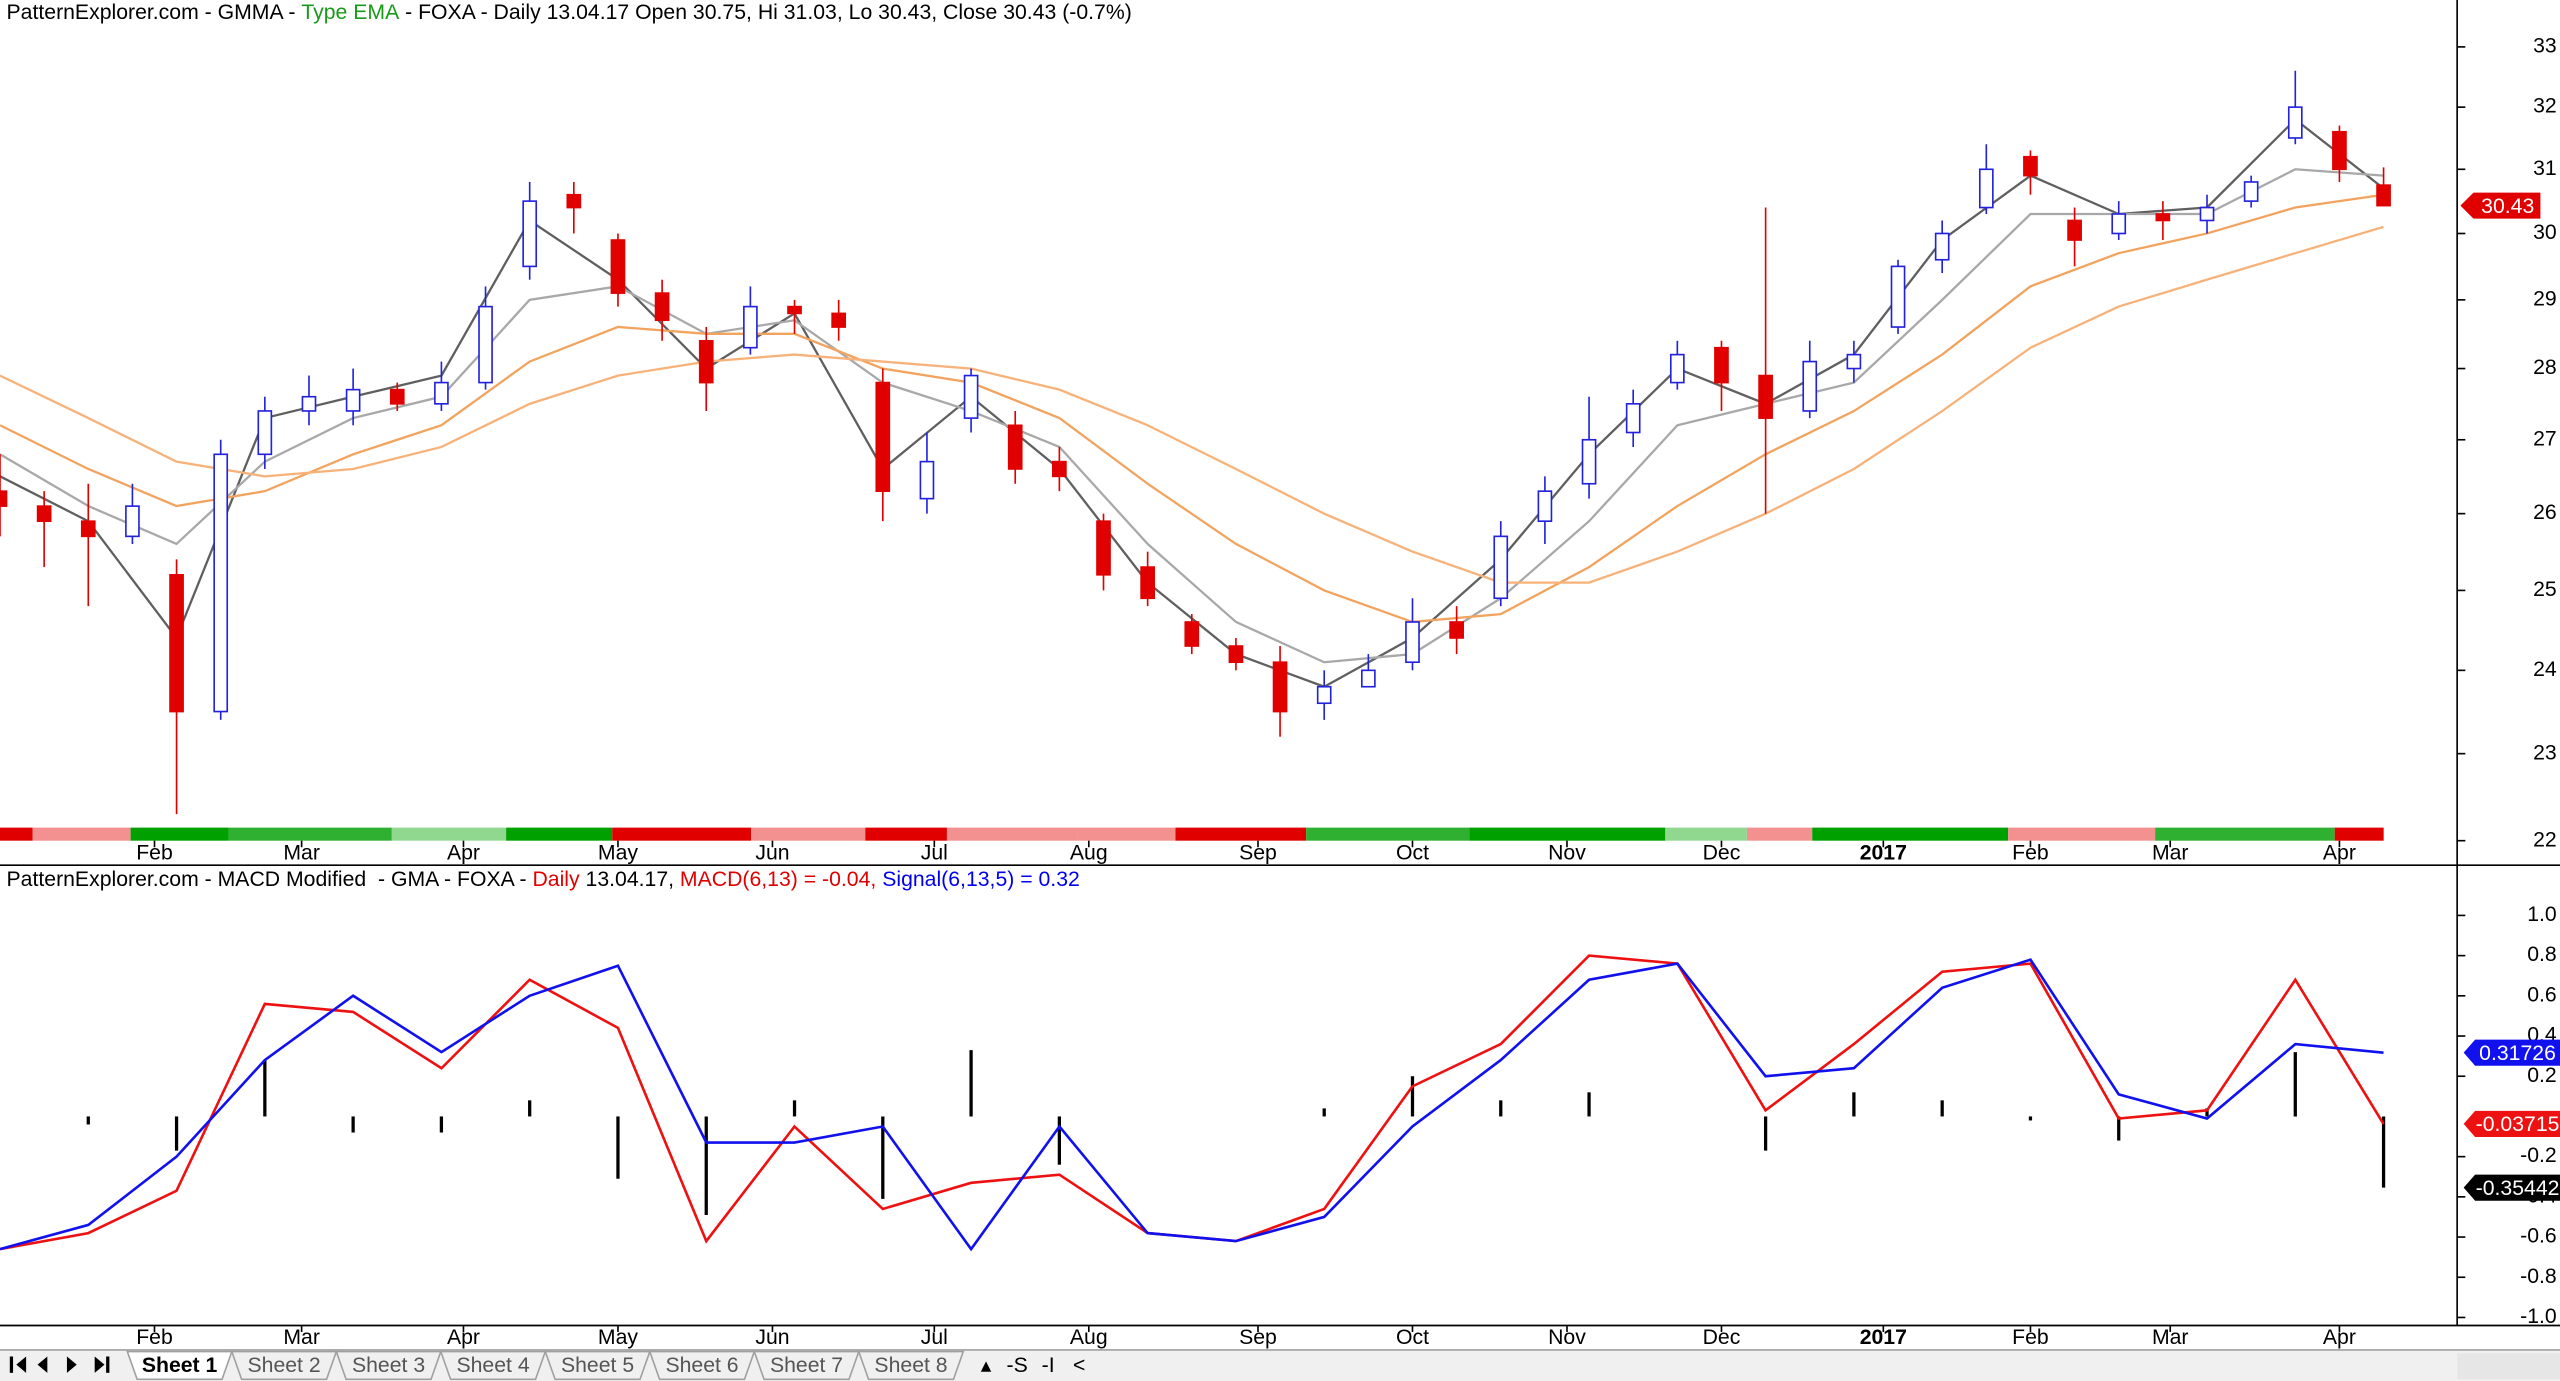 The width and height of the screenshot is (2560, 1381). What do you see at coordinates (1017, 1365) in the screenshot?
I see `tab-control: -S` at bounding box center [1017, 1365].